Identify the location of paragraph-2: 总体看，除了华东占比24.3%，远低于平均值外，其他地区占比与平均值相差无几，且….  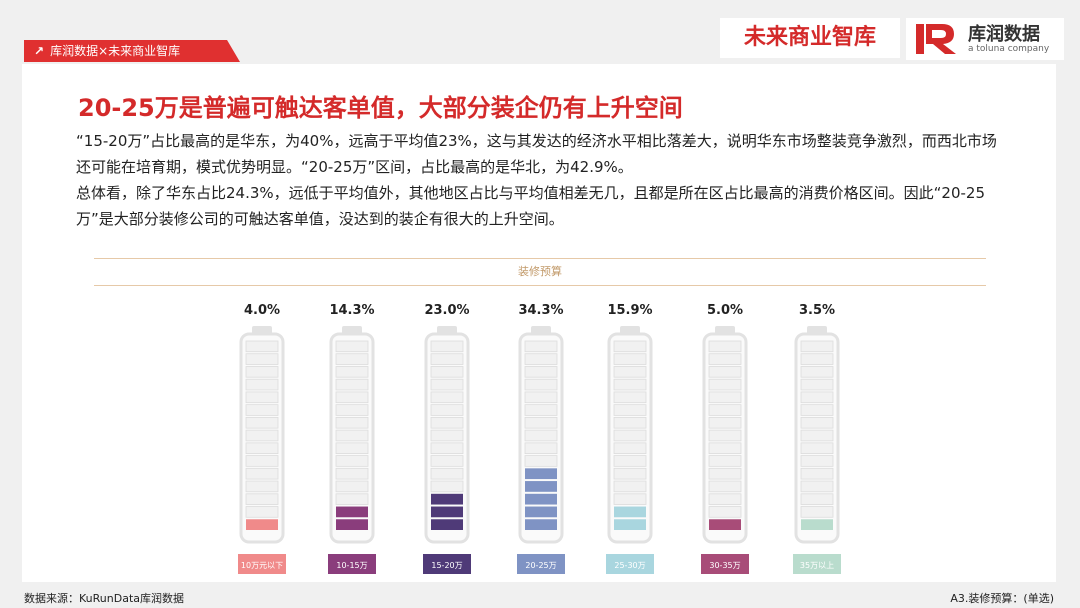
(531, 206).